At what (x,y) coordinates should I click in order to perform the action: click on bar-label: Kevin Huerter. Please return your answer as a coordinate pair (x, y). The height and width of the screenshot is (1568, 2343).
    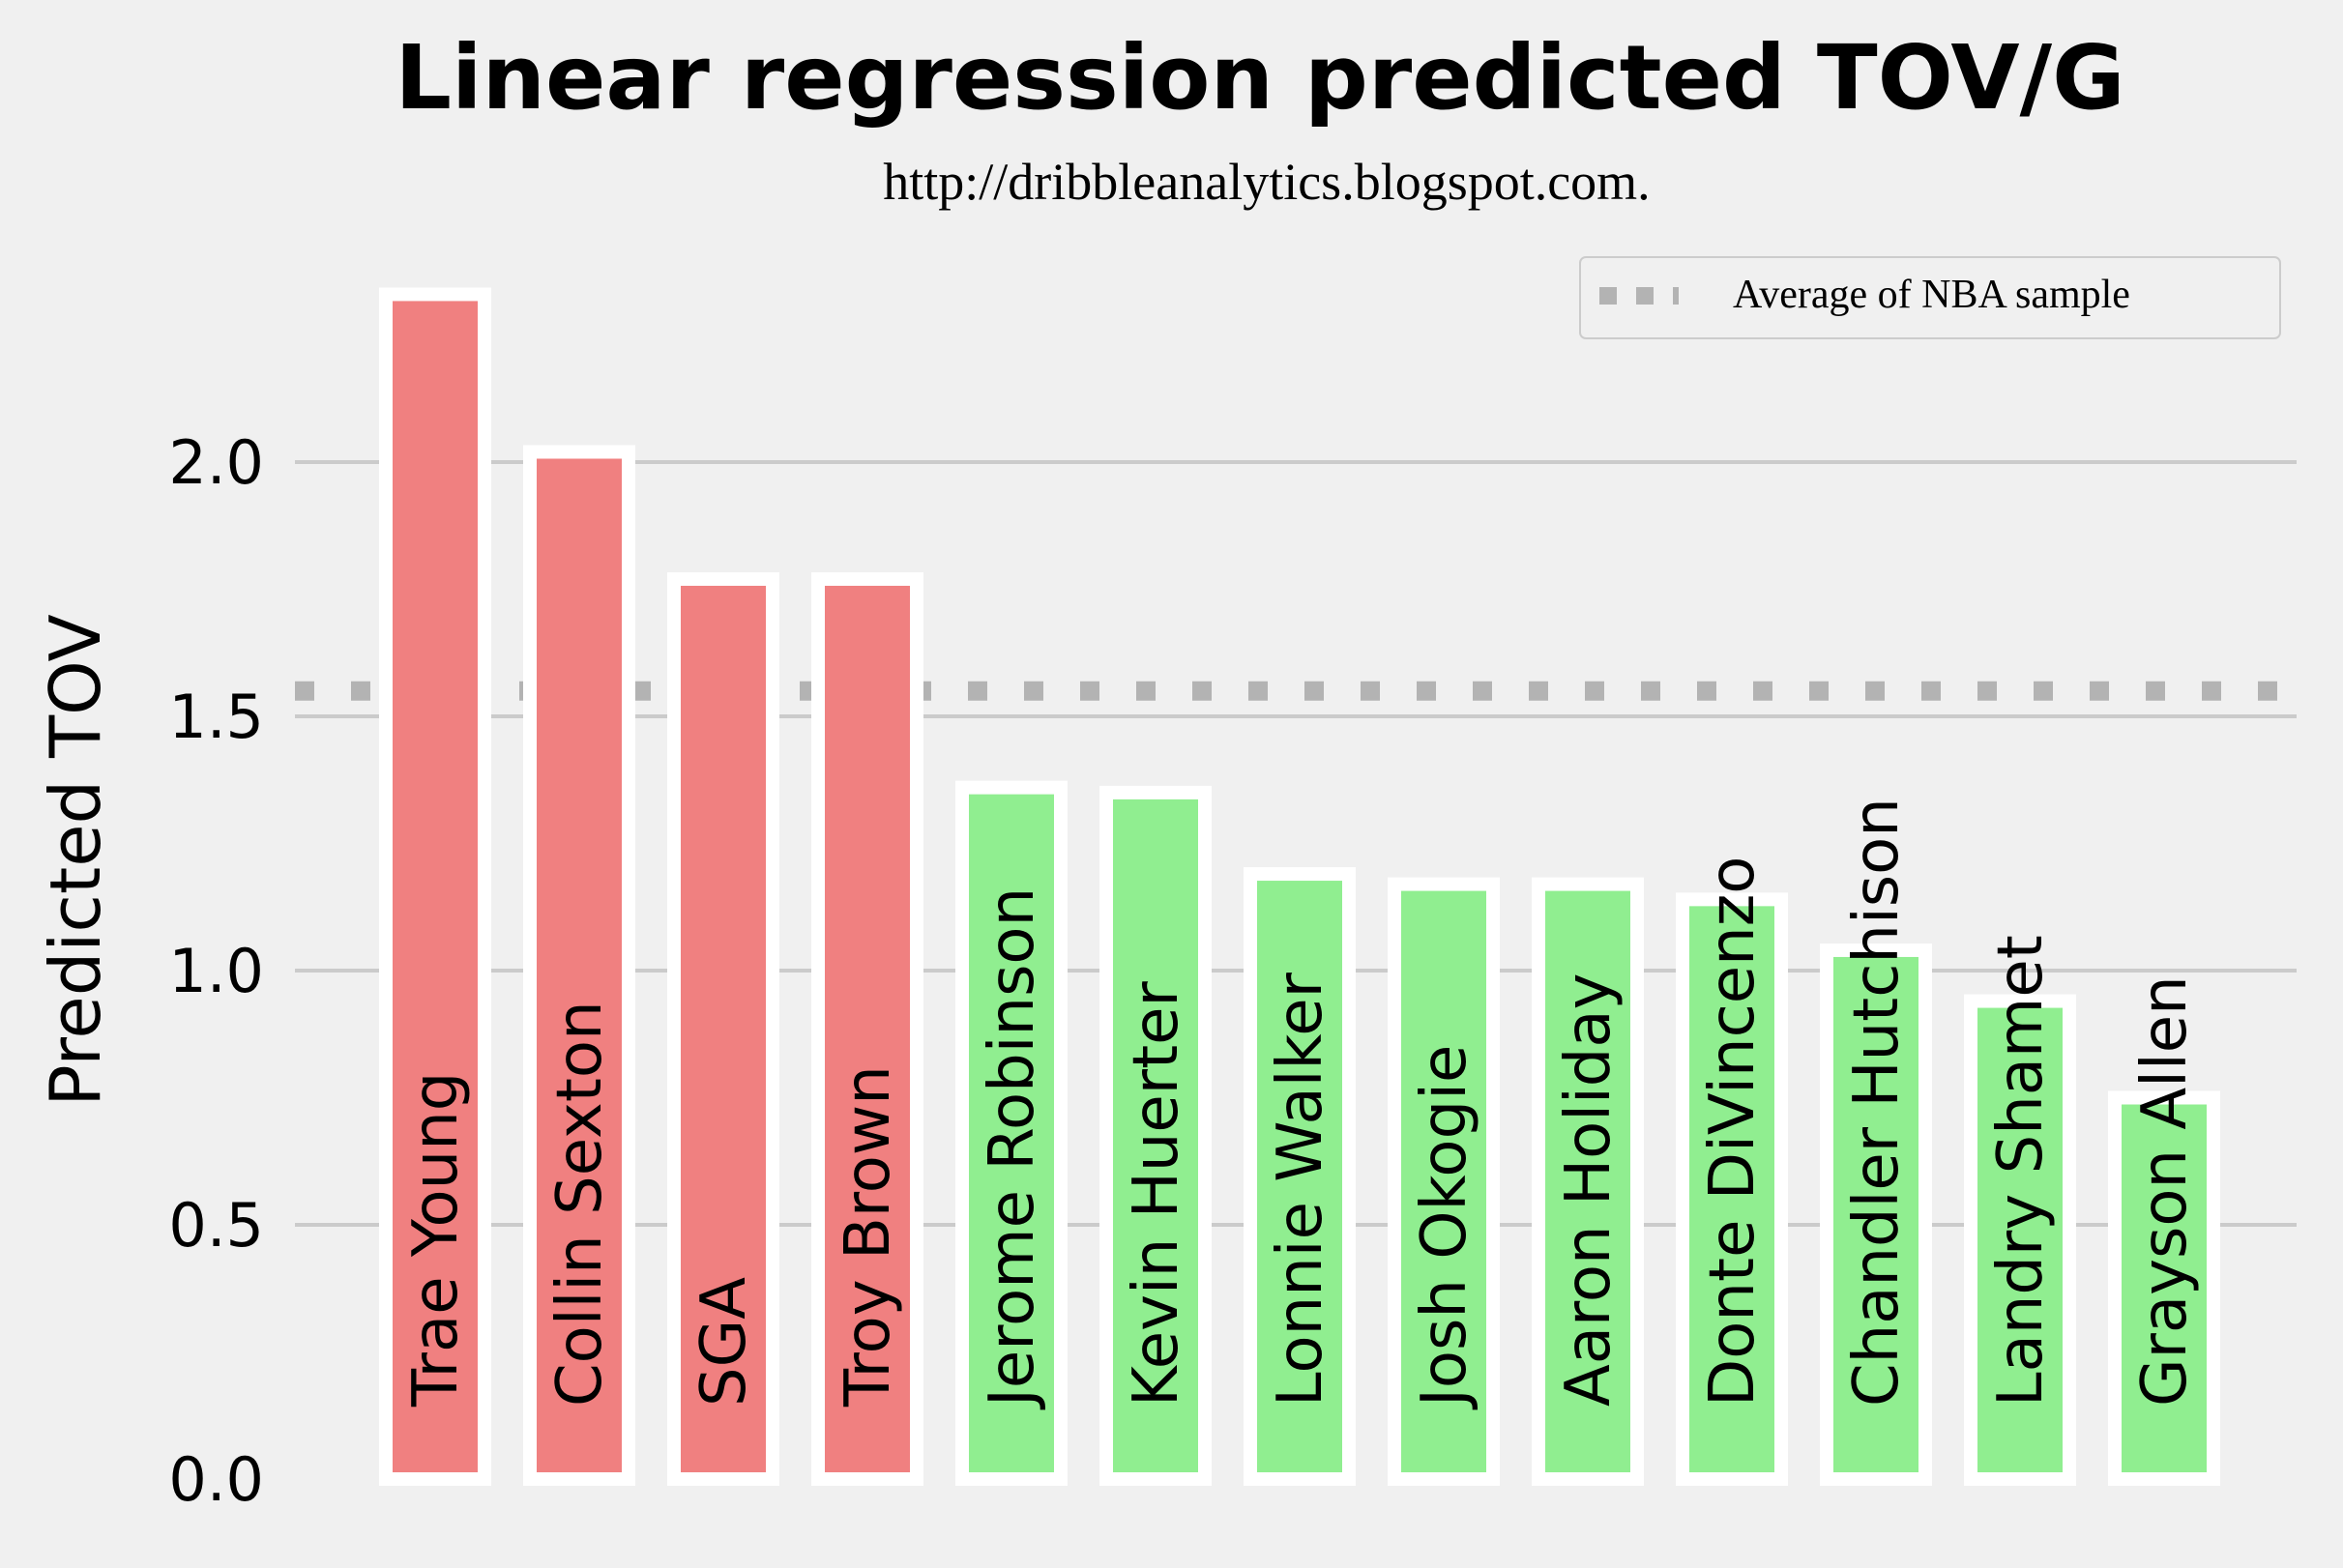
    Looking at the image, I should click on (1156, 1193).